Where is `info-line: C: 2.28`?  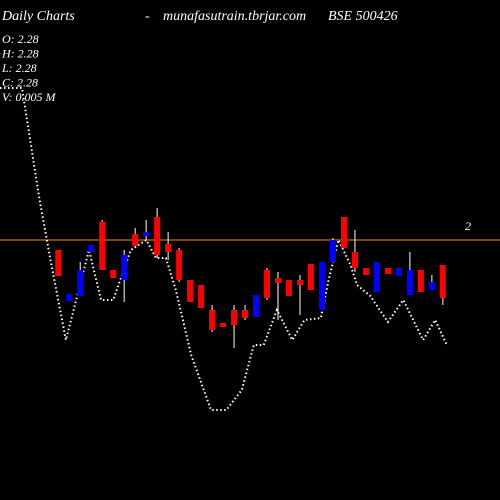 info-line: C: 2.28 is located at coordinates (20, 83).